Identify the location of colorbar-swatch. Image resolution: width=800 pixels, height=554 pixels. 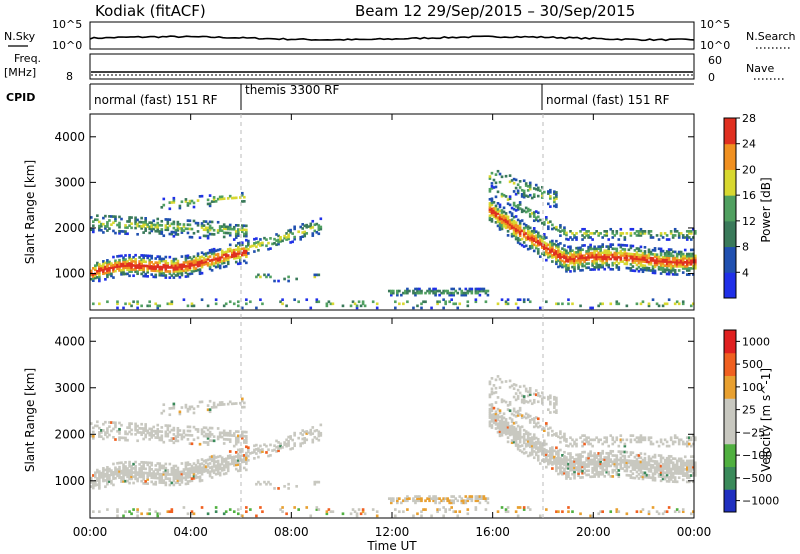
(730, 208).